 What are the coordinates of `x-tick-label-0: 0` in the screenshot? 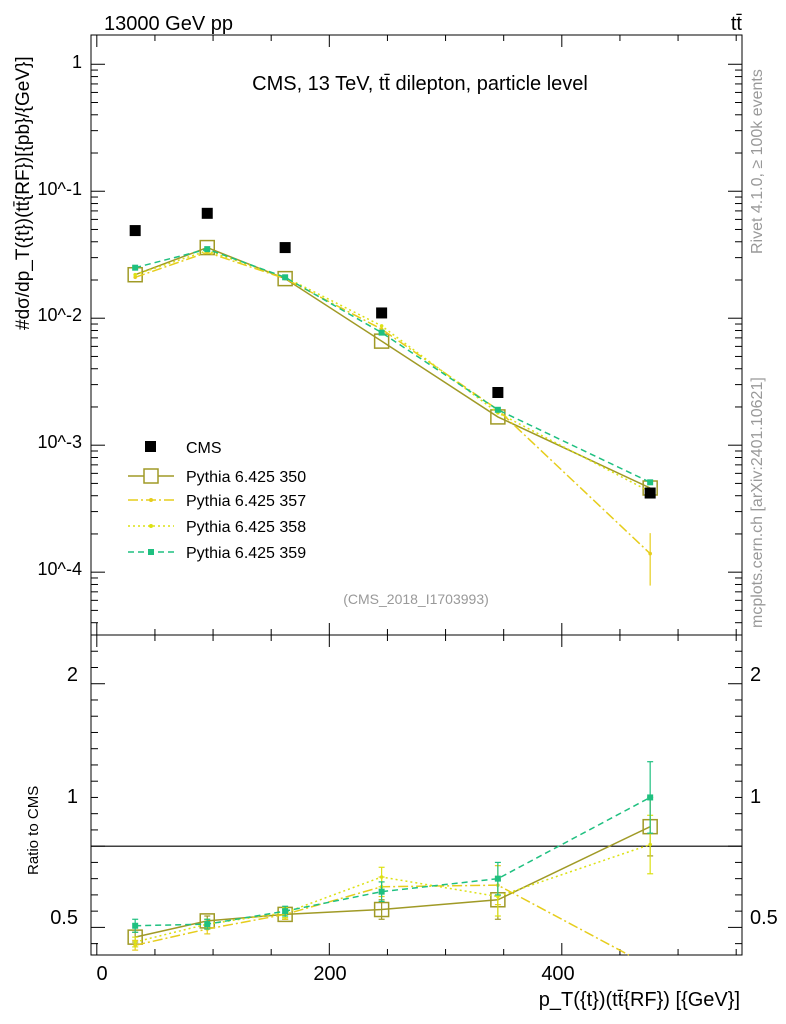 It's located at (101, 974).